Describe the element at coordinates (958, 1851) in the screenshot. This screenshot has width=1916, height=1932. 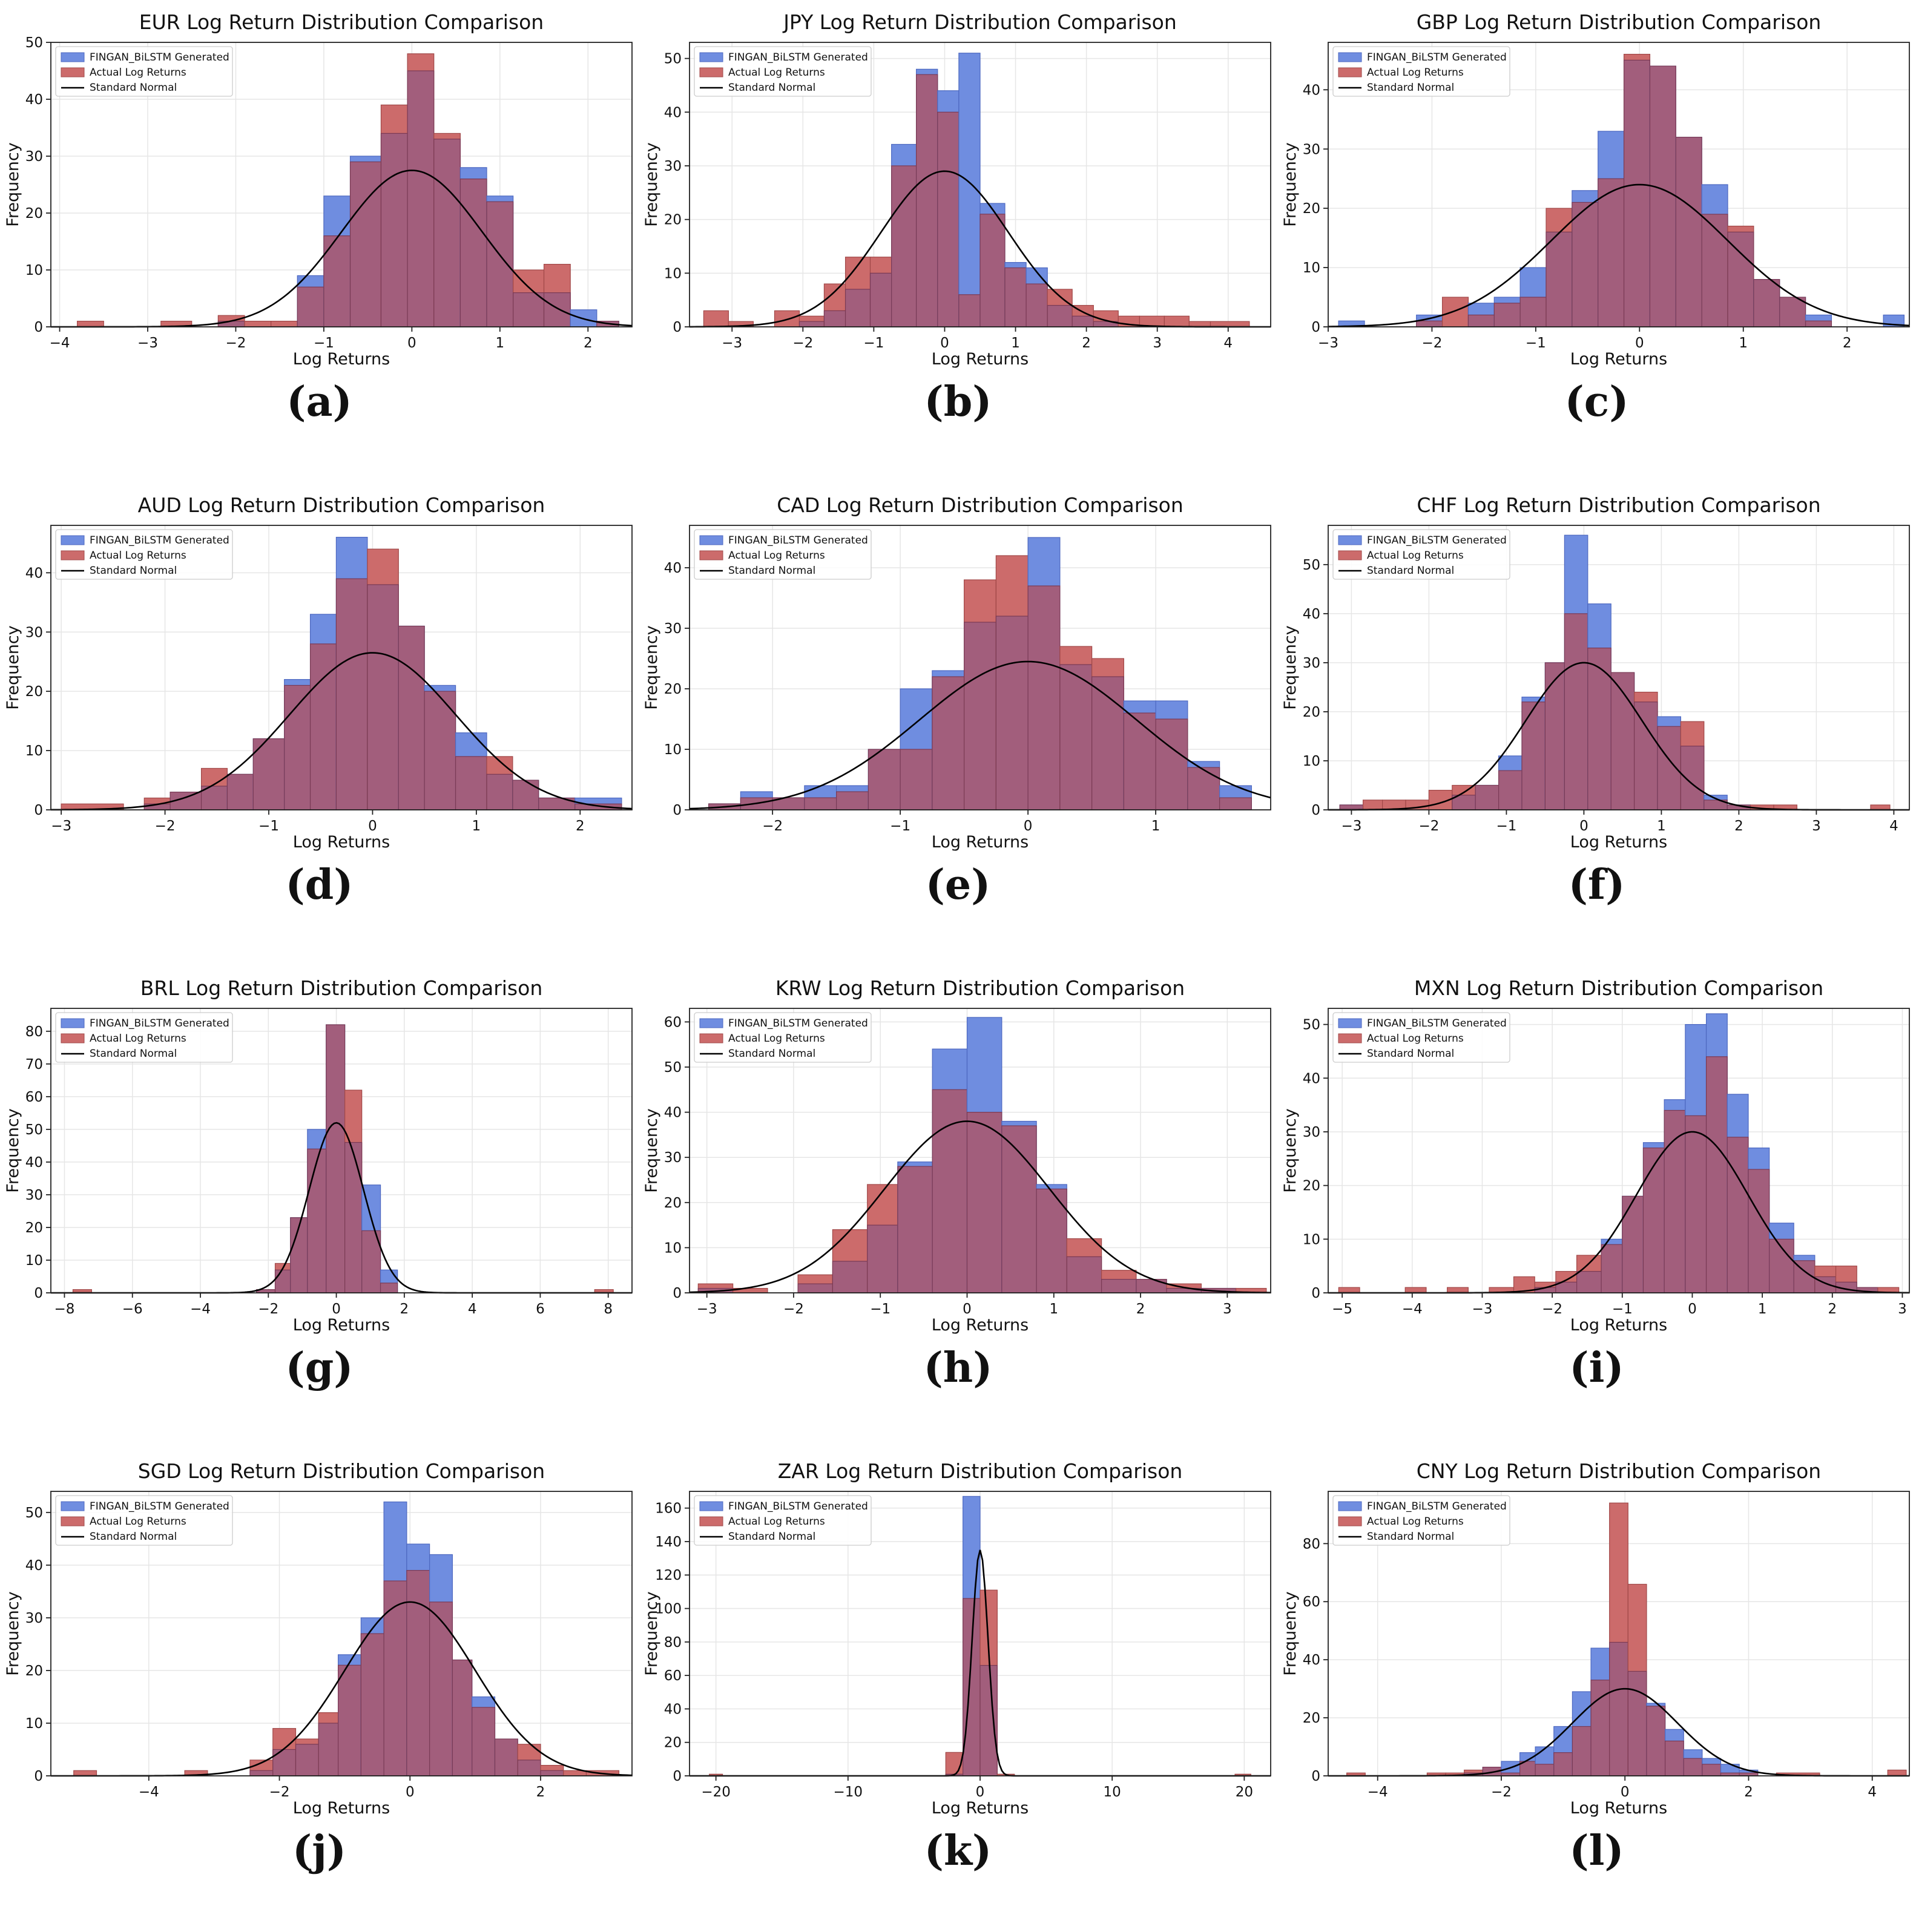
I see `subfigure-label: (k)` at that location.